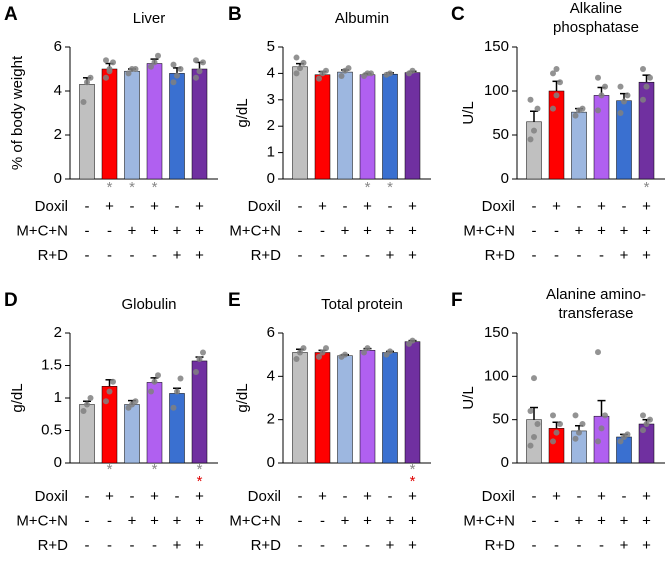 The height and width of the screenshot is (565, 671). I want to click on y-tick-label: 150, so click(496, 46).